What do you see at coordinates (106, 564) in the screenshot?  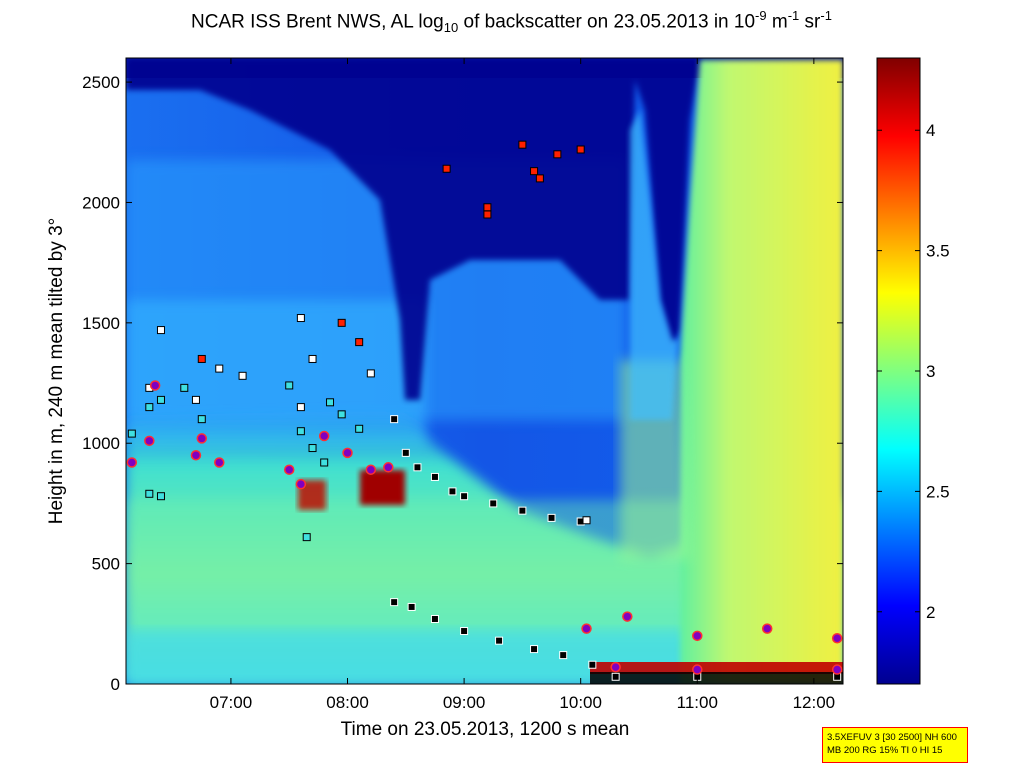 I see `y-tick-label: 500` at bounding box center [106, 564].